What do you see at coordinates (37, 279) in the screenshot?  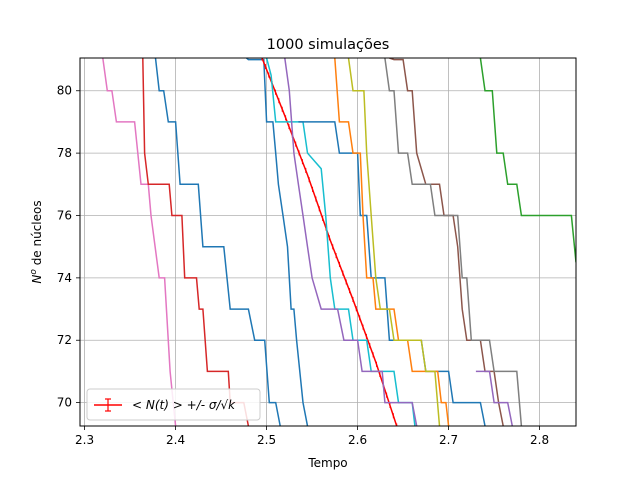 I see `y-axis-title-symbol: N` at bounding box center [37, 279].